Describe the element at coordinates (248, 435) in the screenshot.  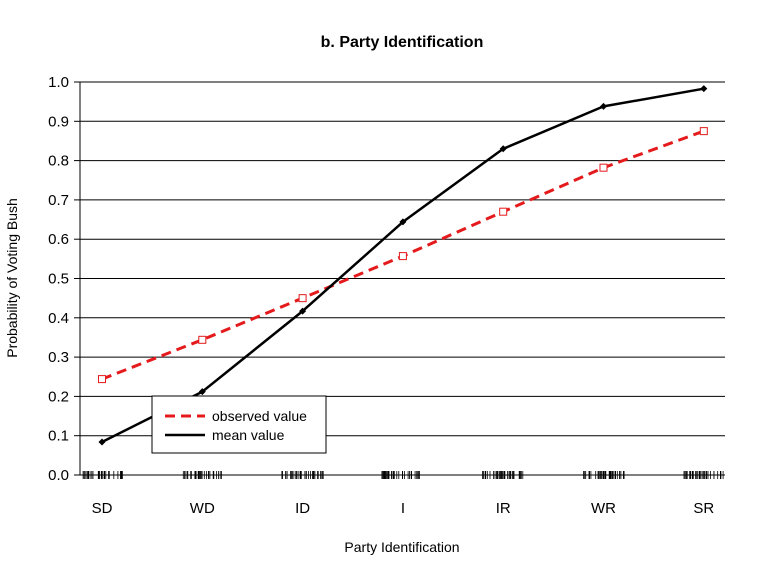
I see `legend-label-mean: mean value` at that location.